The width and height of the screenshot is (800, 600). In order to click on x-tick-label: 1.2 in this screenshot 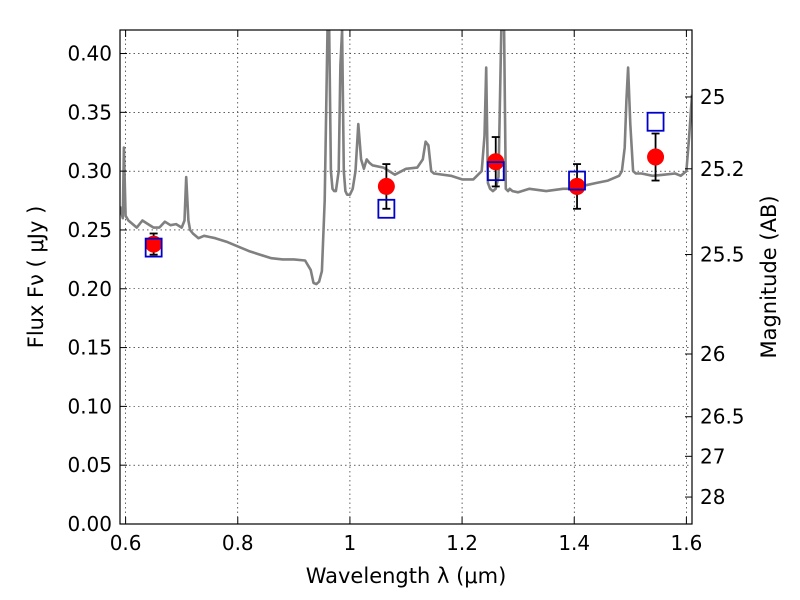, I will do `click(462, 543)`.